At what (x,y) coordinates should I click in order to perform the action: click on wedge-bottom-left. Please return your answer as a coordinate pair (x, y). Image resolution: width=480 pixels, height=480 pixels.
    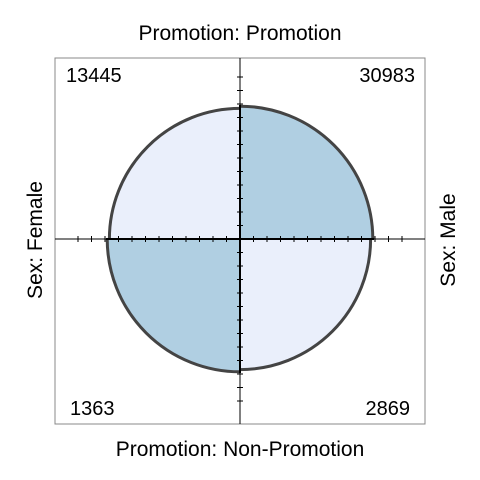
    Looking at the image, I should click on (174, 305).